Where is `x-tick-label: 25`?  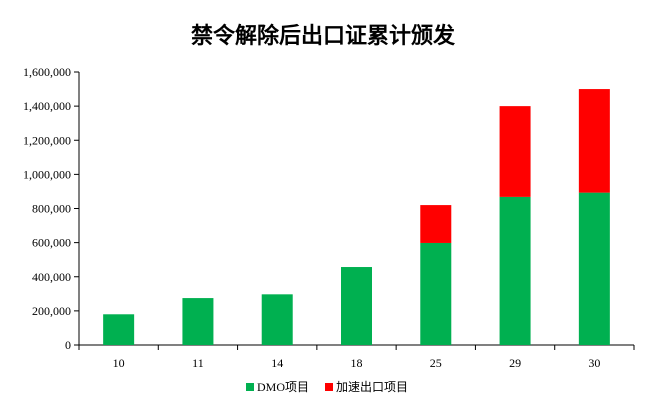
x-tick-label: 25 is located at coordinates (436, 363).